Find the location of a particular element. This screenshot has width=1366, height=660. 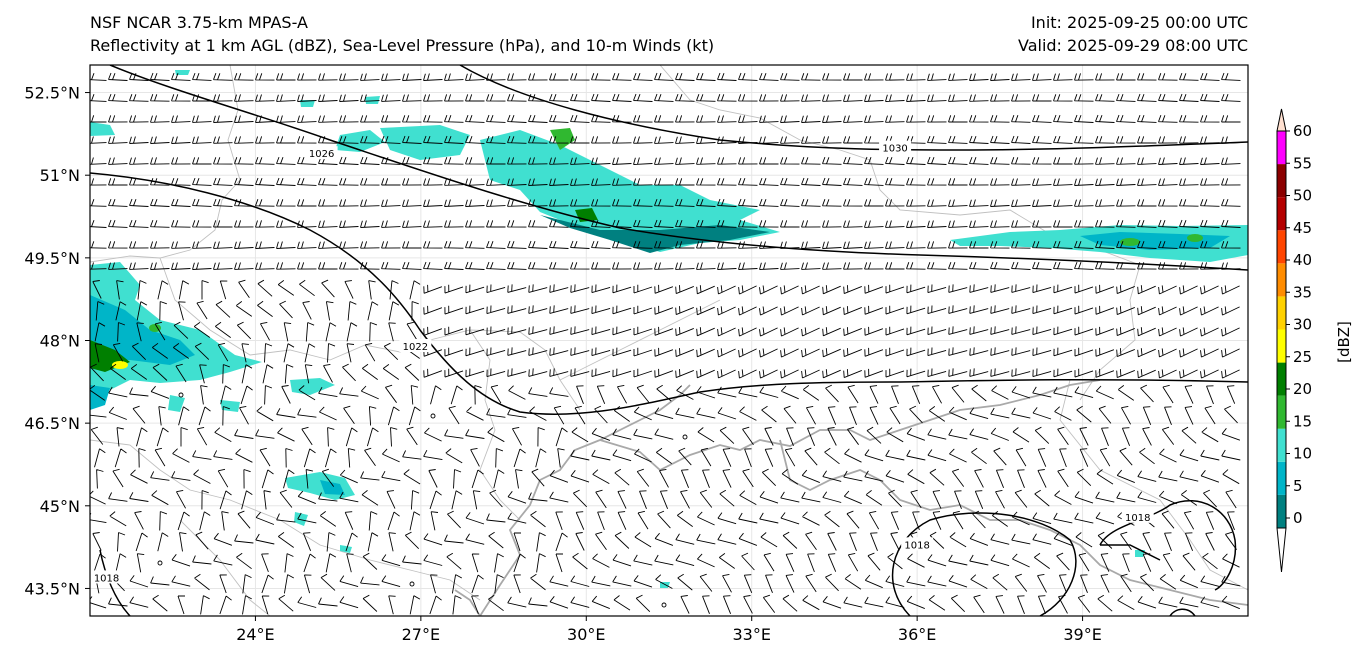

valid-time: Valid: 2025-09-29 08:00 UTC is located at coordinates (1132, 45).